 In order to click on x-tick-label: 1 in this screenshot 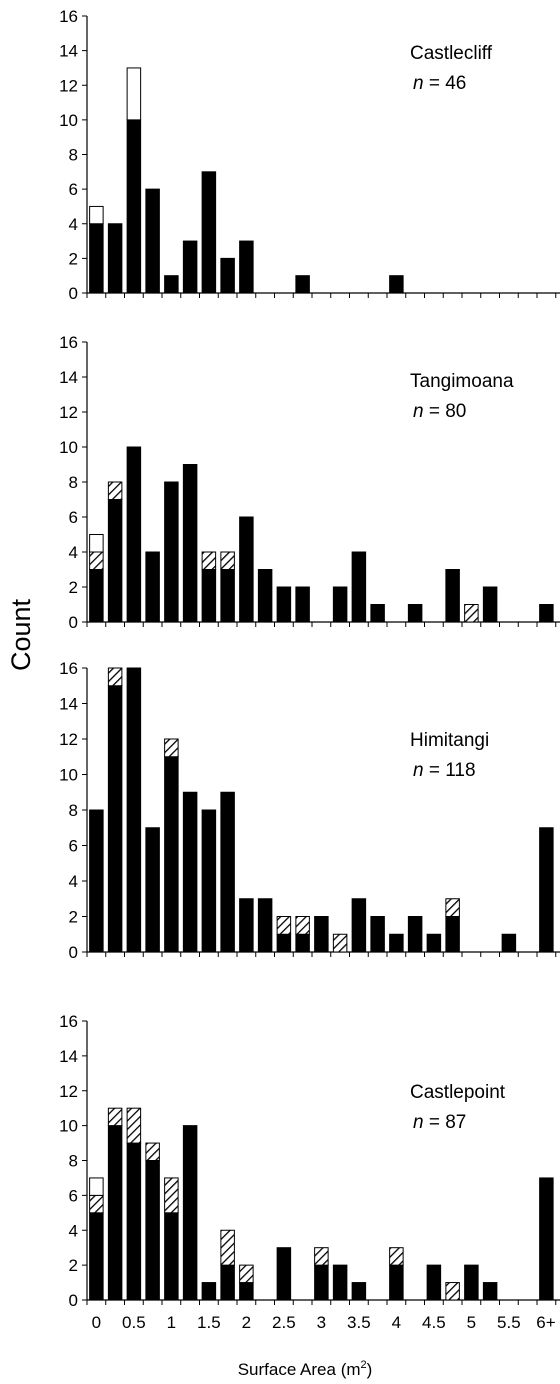, I will do `click(171, 1322)`.